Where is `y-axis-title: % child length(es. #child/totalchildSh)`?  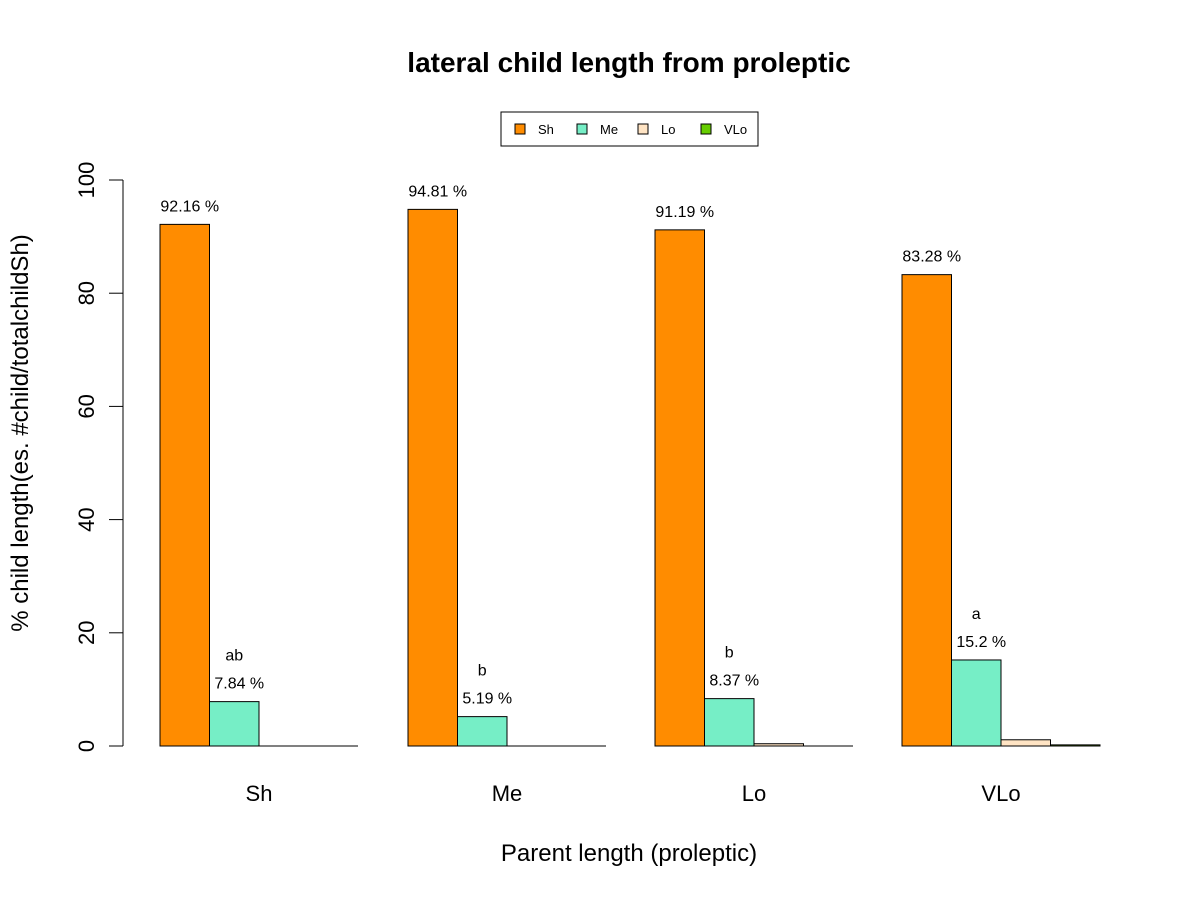
y-axis-title: % child length(es. #child/totalchildSh) is located at coordinates (20, 433).